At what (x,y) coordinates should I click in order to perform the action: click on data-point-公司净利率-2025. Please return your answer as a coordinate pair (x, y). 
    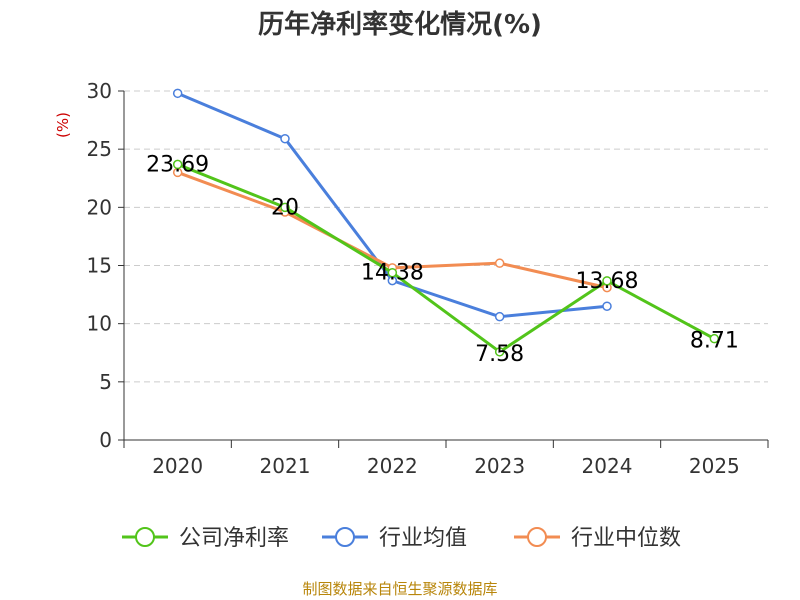
    Looking at the image, I should click on (714, 338).